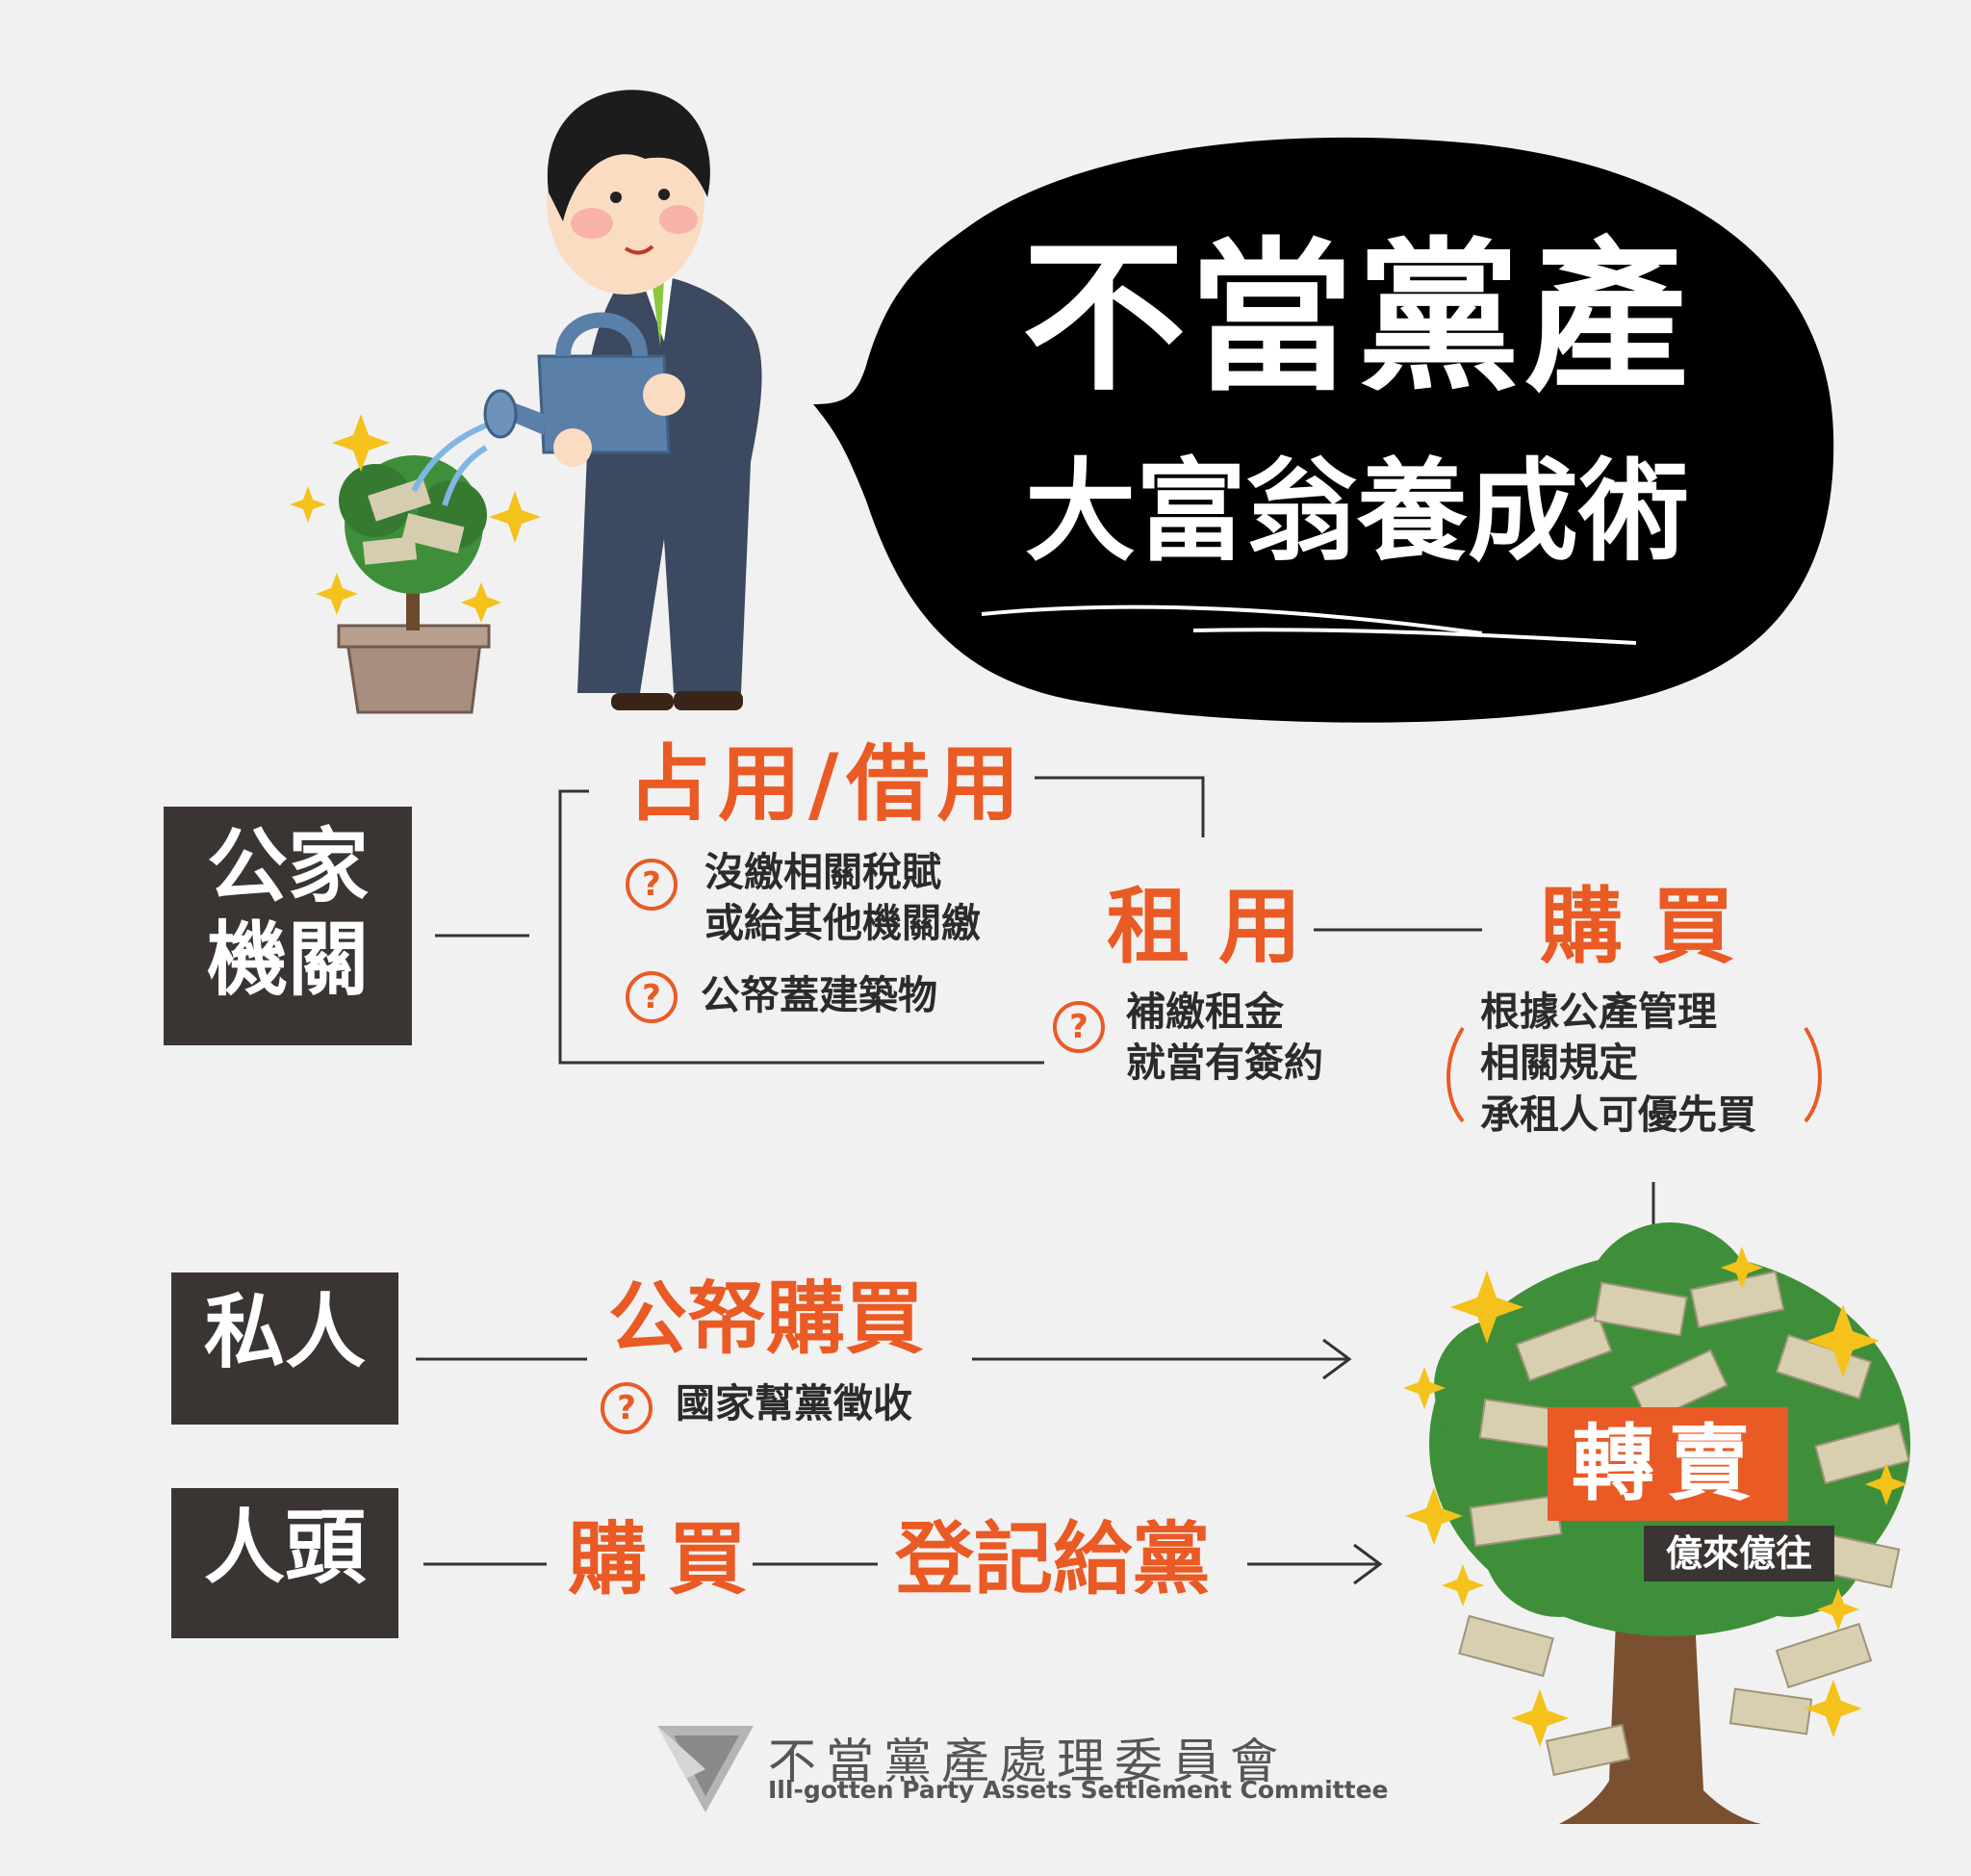 The height and width of the screenshot is (1876, 1971). What do you see at coordinates (1232, 619) in the screenshot?
I see `title-underline` at bounding box center [1232, 619].